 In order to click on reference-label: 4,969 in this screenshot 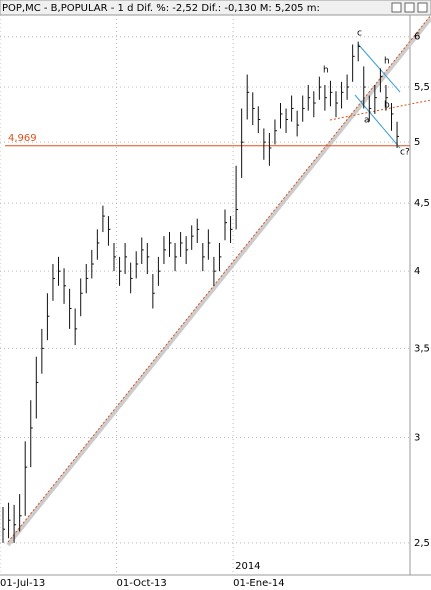, I will do `click(22, 138)`.